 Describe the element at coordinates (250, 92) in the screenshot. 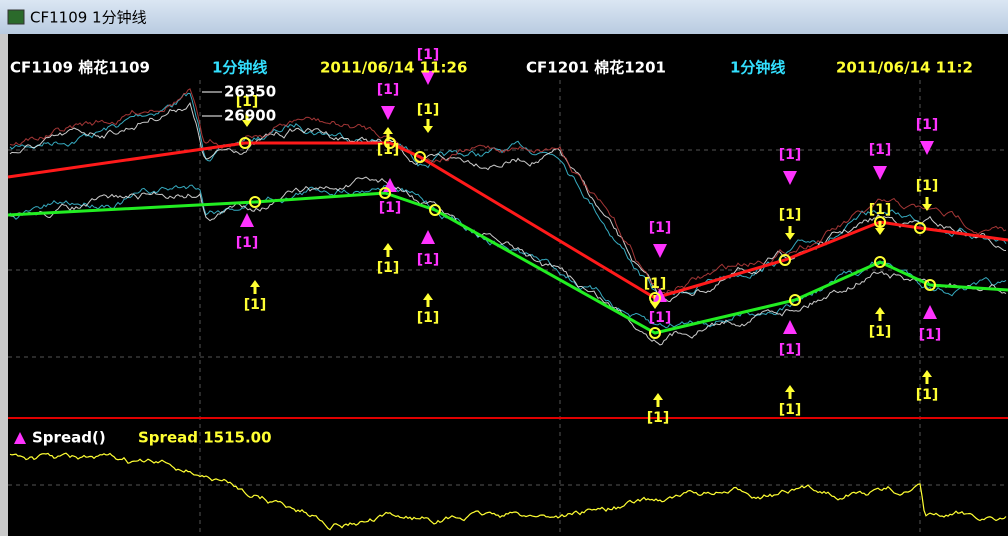

I see `price-label: 26350` at that location.